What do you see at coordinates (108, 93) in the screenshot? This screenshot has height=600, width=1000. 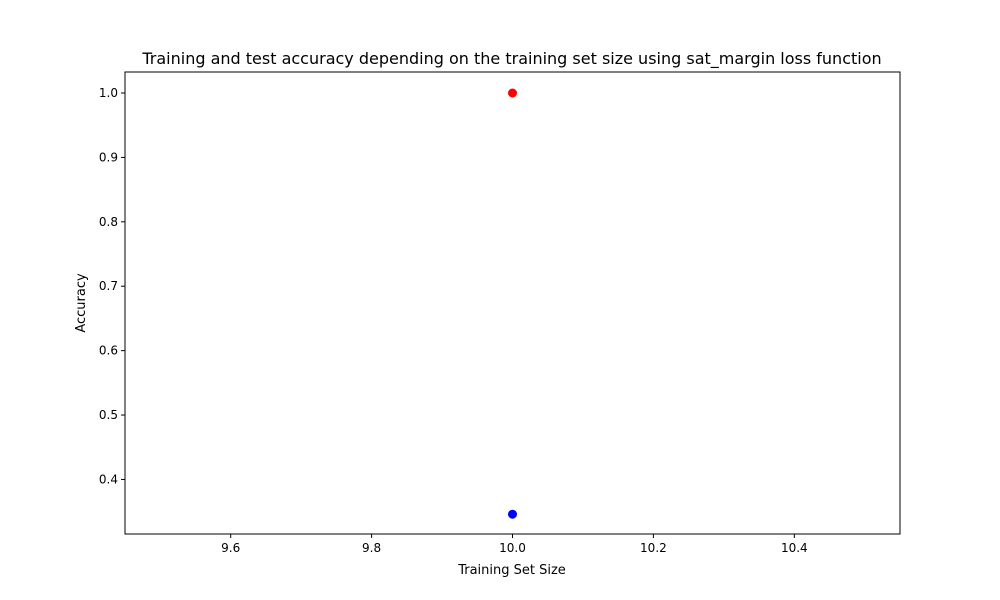 I see `y-tick-label: 1.0` at bounding box center [108, 93].